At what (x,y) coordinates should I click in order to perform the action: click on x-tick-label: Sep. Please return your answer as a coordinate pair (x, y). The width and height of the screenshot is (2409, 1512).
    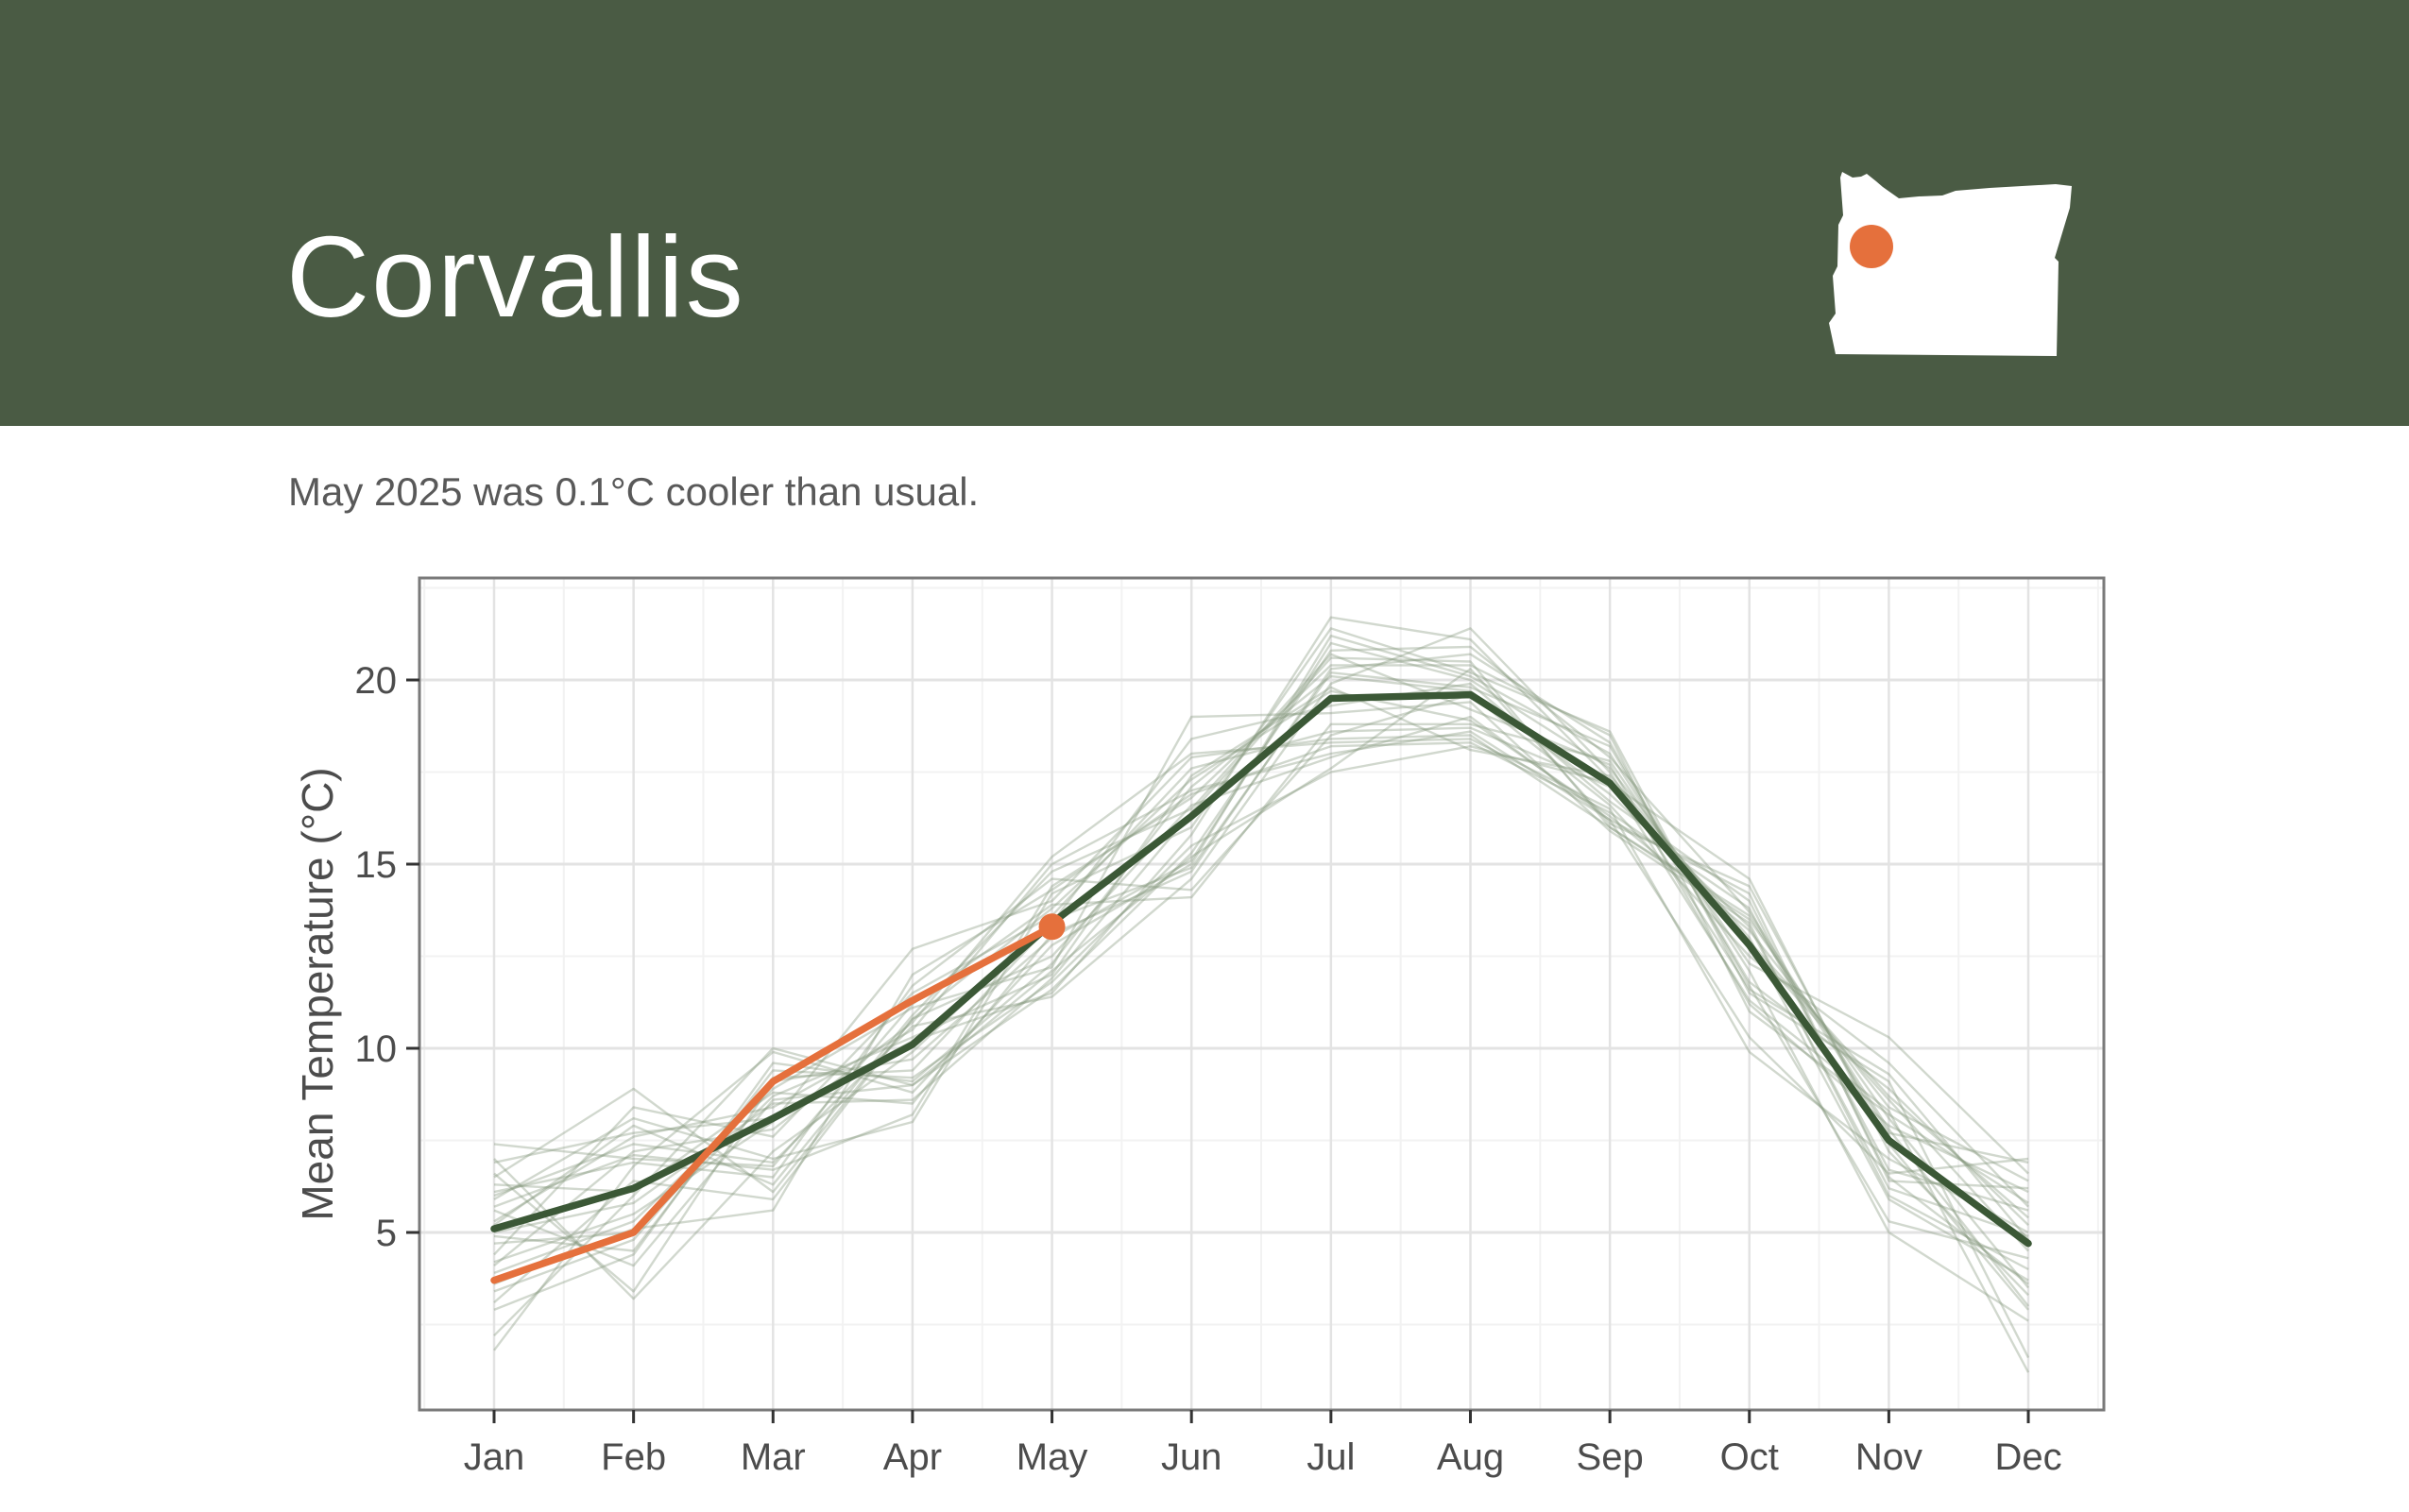
    Looking at the image, I should click on (1610, 1457).